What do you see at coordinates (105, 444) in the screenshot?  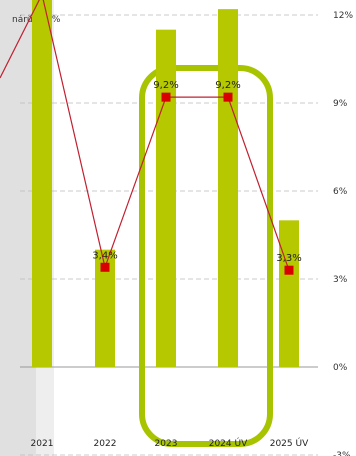 I see `x-axis-label: 2022` at bounding box center [105, 444].